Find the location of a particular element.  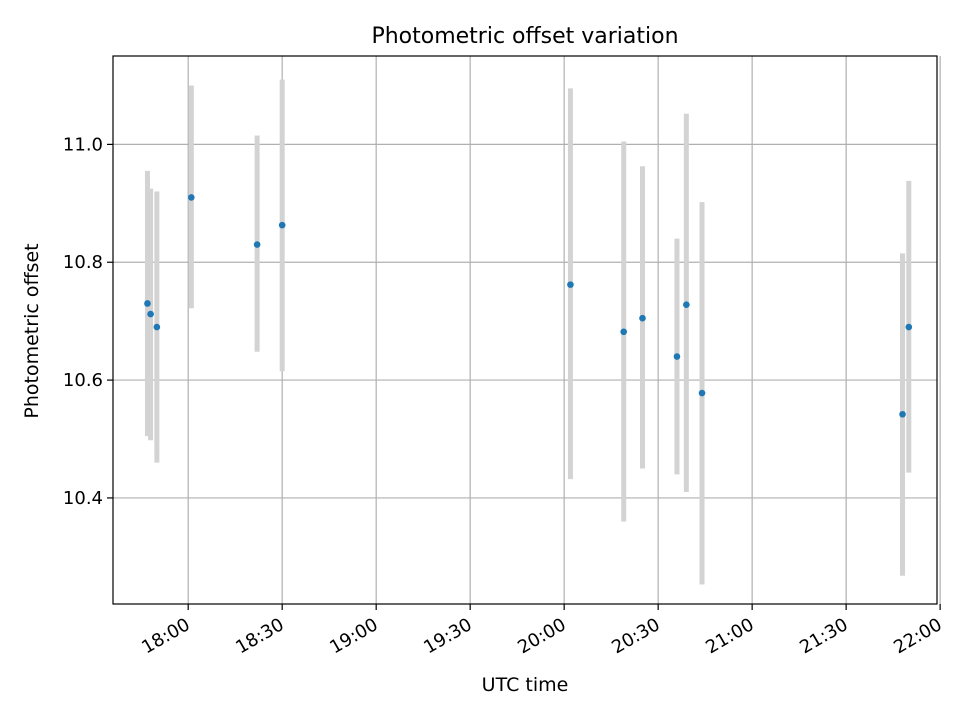

y-tick-label: 10.6 is located at coordinates (83, 380).